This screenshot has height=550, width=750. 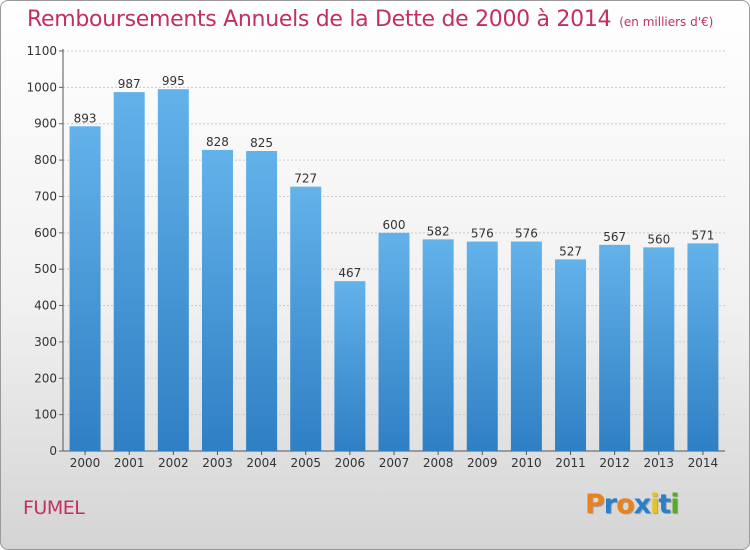 What do you see at coordinates (659, 349) in the screenshot?
I see `bar-2013` at bounding box center [659, 349].